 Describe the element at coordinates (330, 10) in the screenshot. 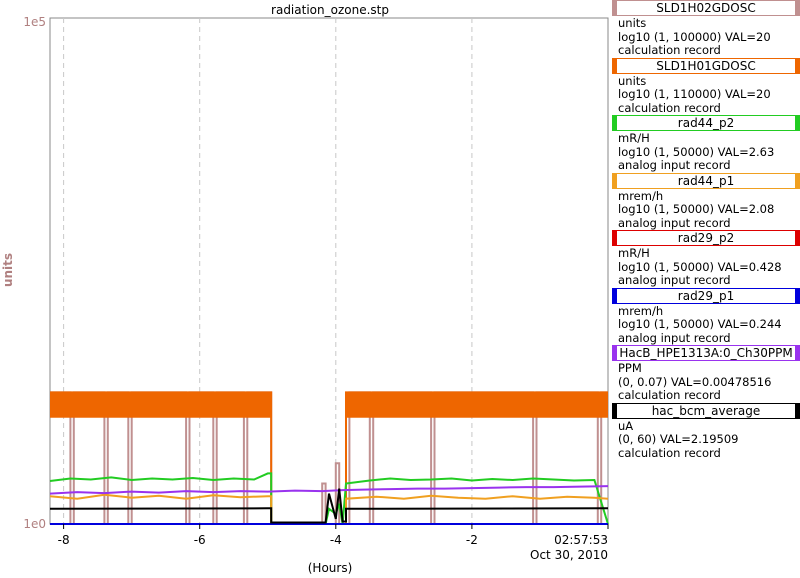

I see `chart-title: radiation_ozone.stp` at that location.